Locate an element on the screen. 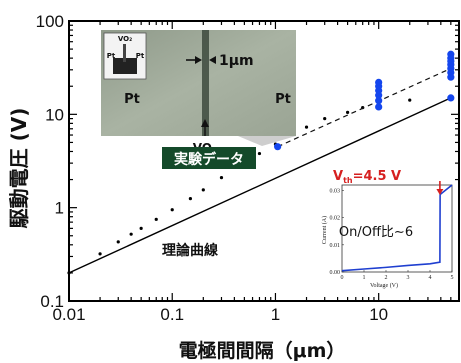 The height and width of the screenshot is (363, 461). inset-frame is located at coordinates (397, 228).